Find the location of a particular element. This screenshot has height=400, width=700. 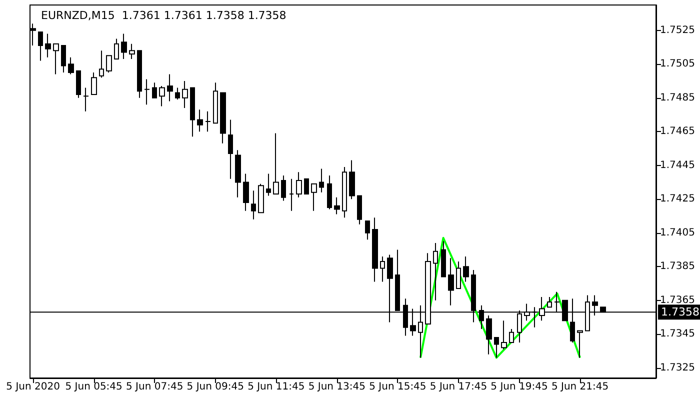

x-tick-label: 5 Jun 13:45 is located at coordinates (337, 387).